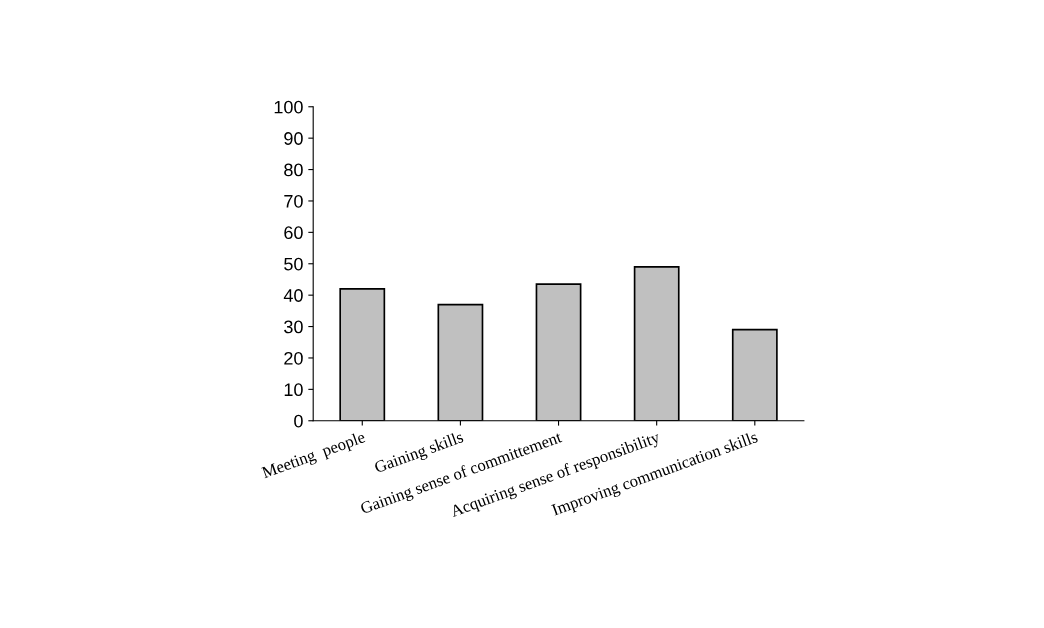  Describe the element at coordinates (293, 327) in the screenshot. I see `y-tick-label: 30` at that location.